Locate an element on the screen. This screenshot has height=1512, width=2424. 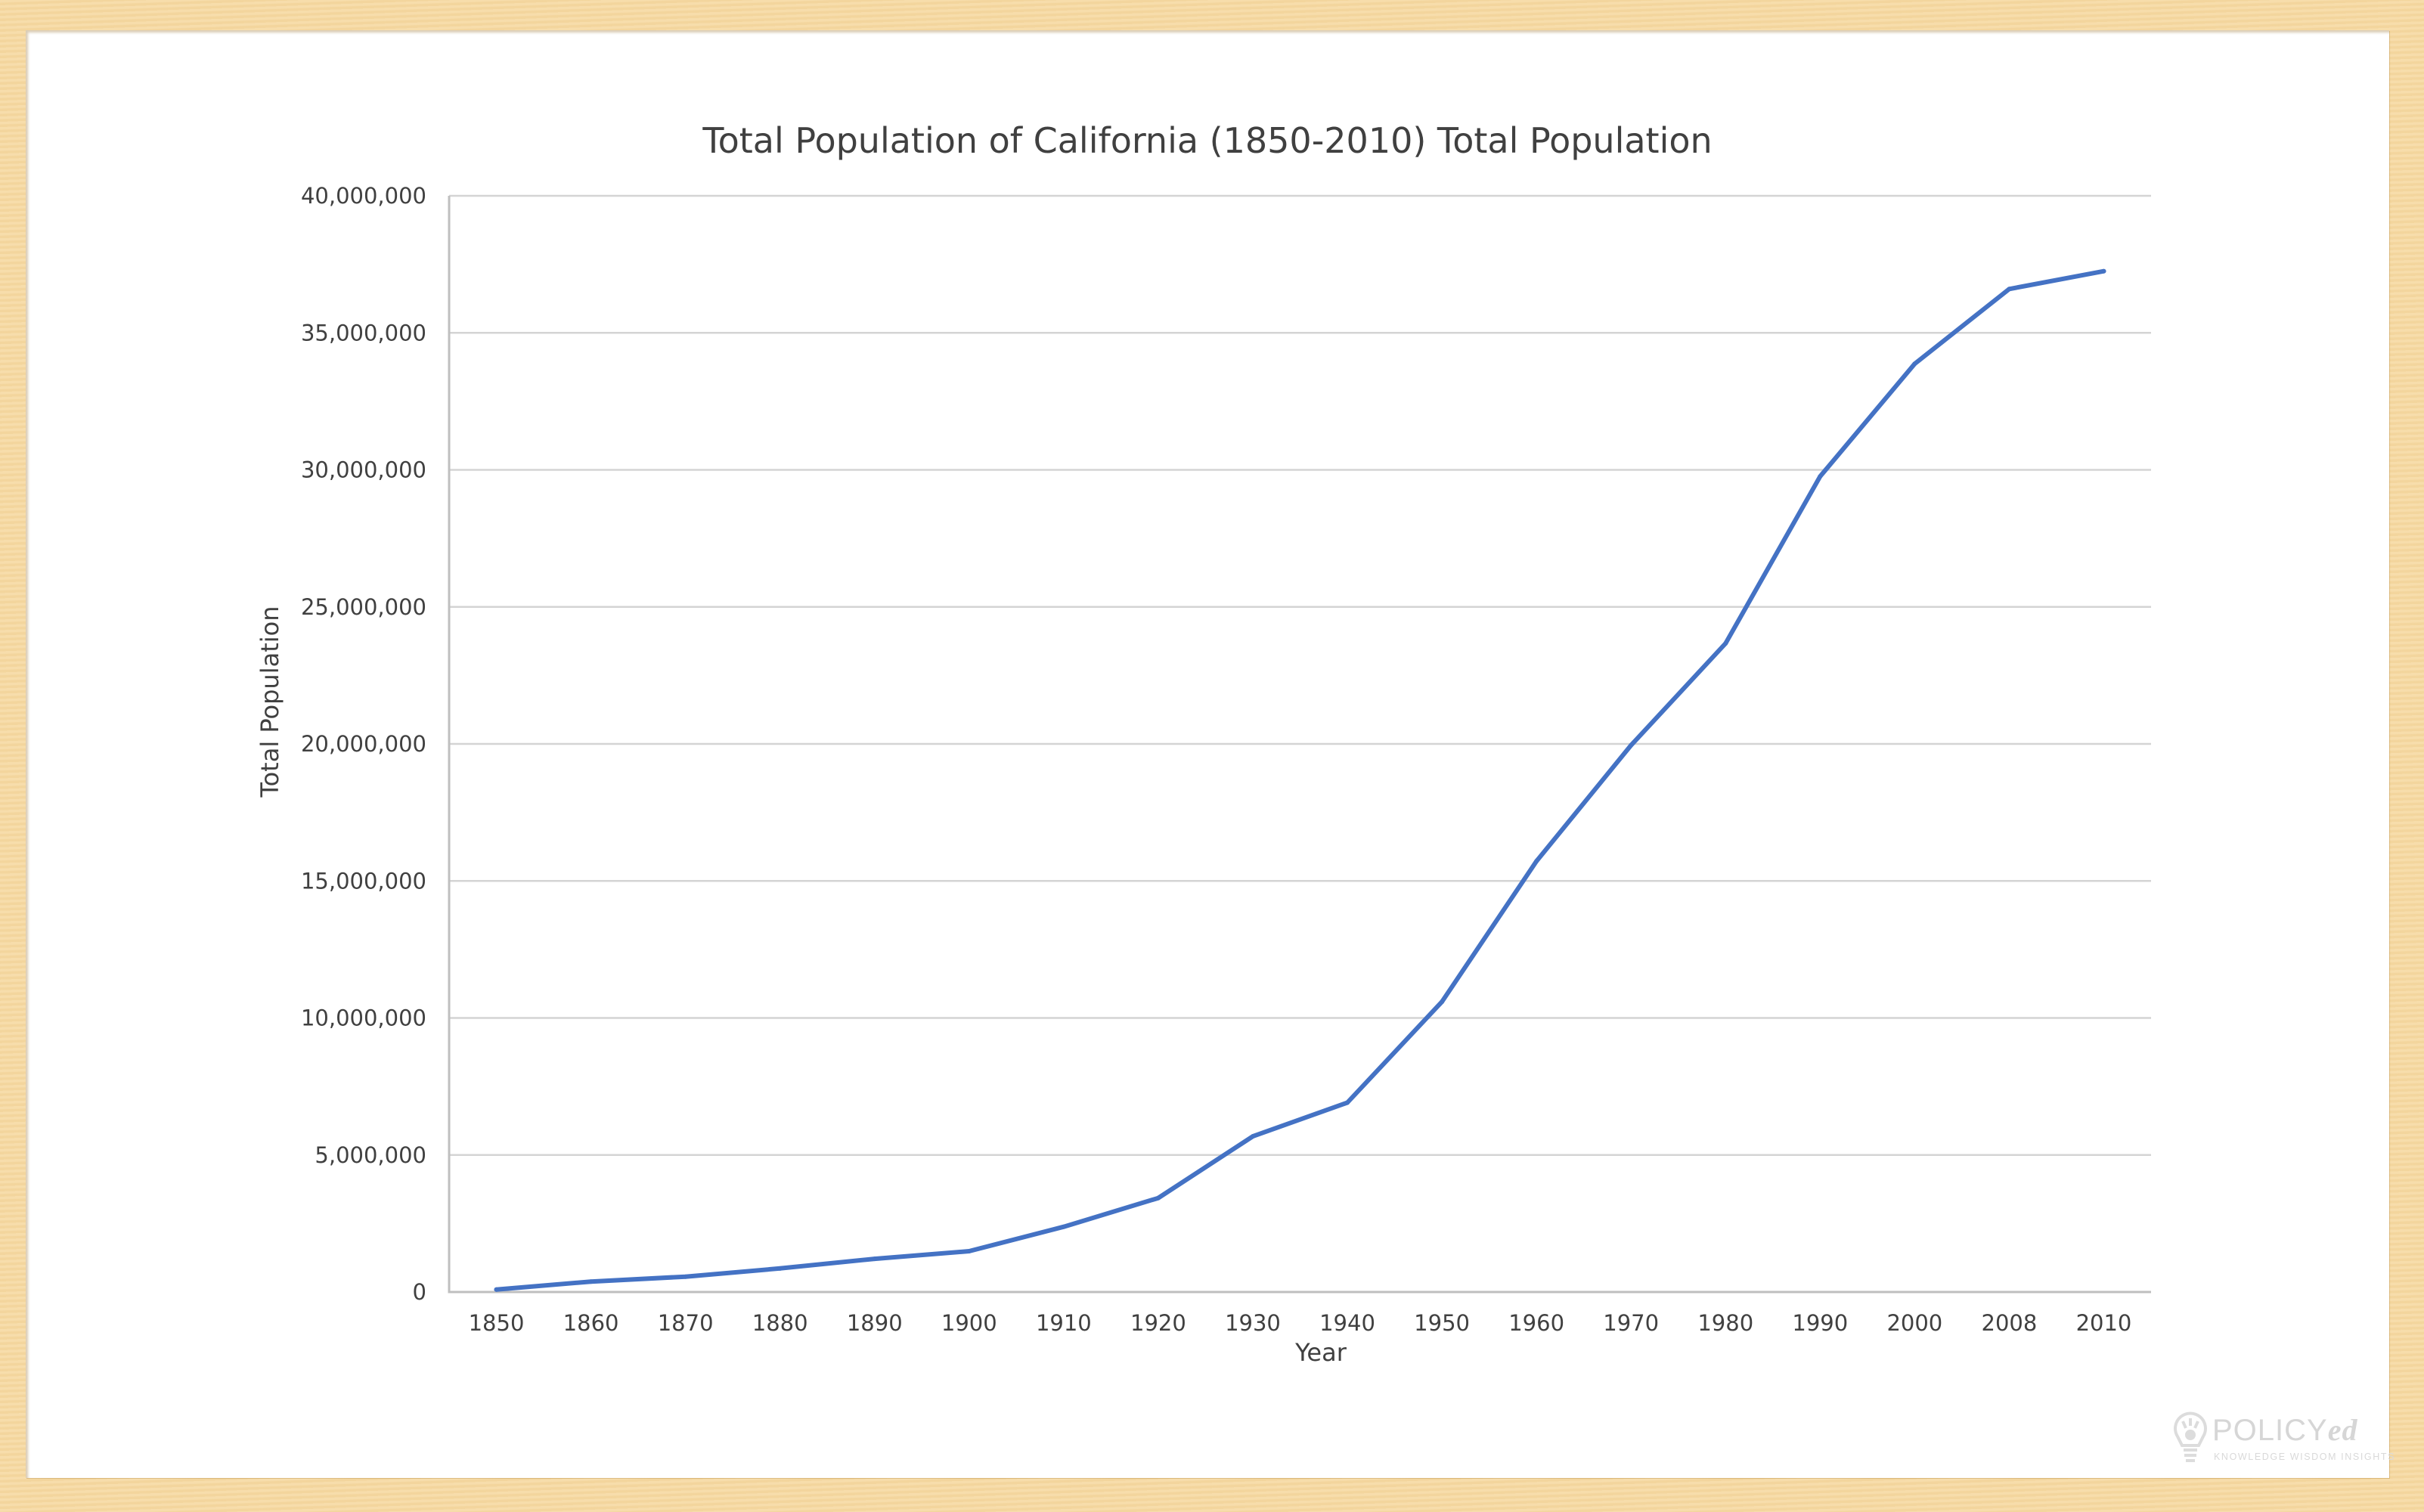
x-tick-label: 1940 is located at coordinates (1347, 1323).